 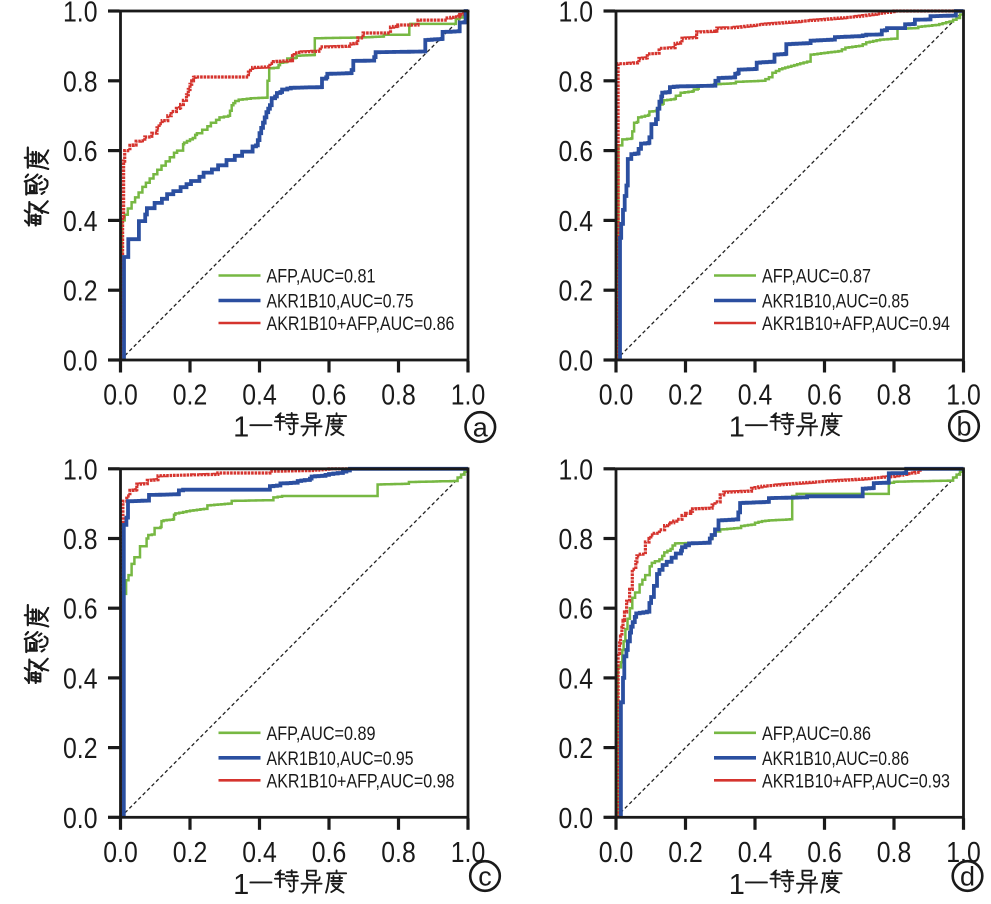 What do you see at coordinates (361, 324) in the screenshot?
I see `svg-text: AKR1B10+AFP,AUC=0.86` at bounding box center [361, 324].